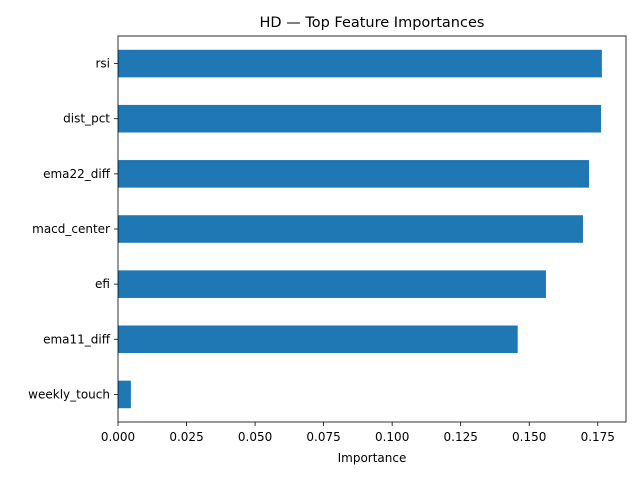 This screenshot has height=480, width=640. Describe the element at coordinates (332, 284) in the screenshot. I see `bar-efi` at that location.